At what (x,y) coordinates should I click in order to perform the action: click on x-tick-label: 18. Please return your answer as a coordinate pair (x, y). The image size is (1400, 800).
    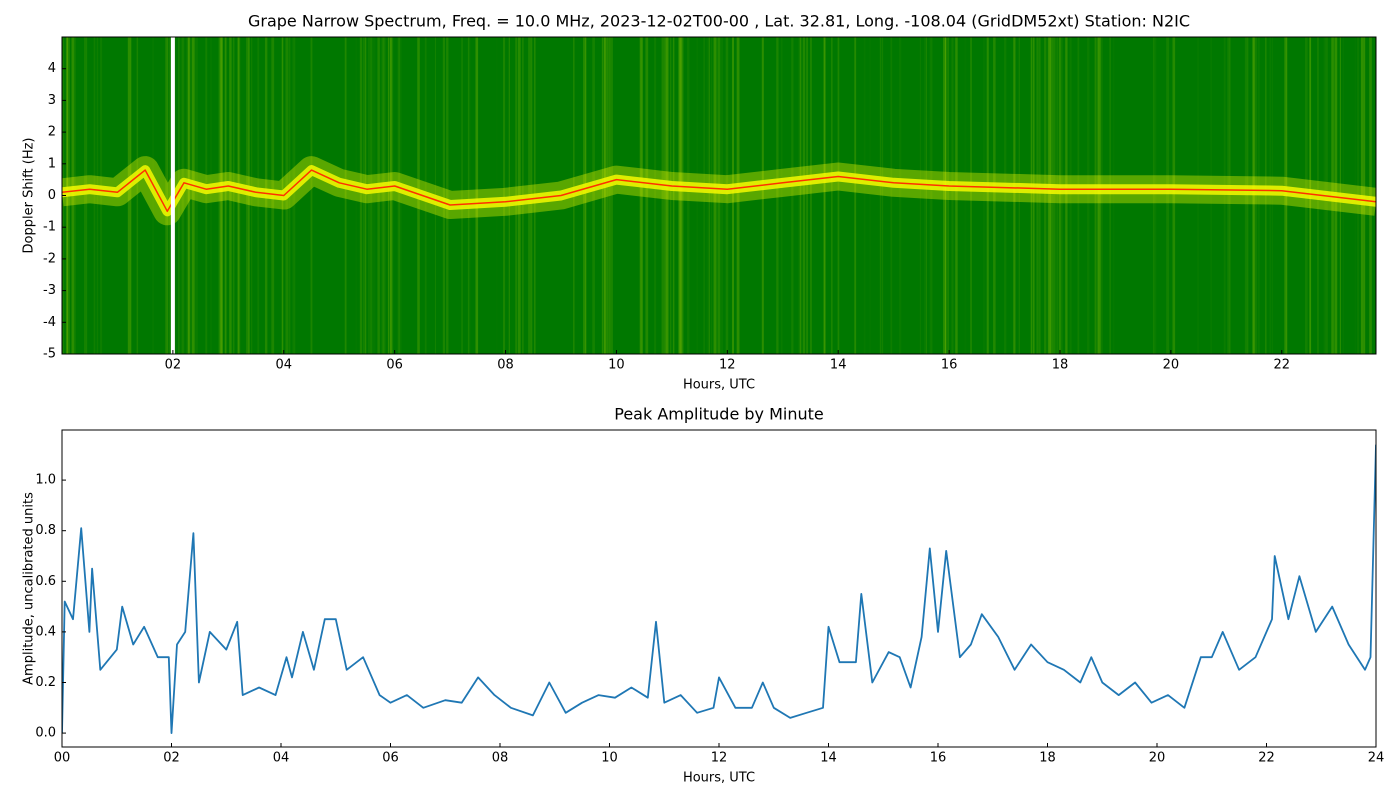
    Looking at the image, I should click on (1060, 365).